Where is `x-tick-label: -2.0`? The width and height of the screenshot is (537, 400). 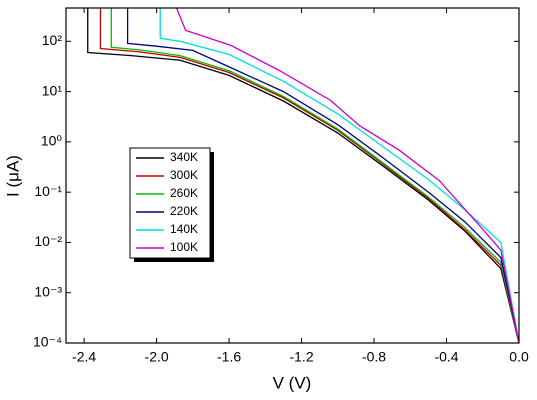 x-tick-label: -2.0 is located at coordinates (157, 357).